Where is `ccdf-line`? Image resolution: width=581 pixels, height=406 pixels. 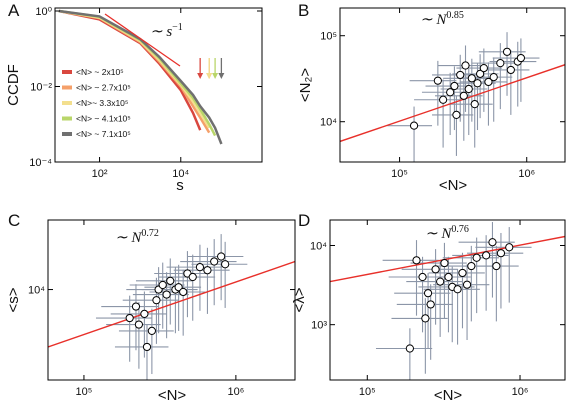 ccdf-line is located at coordinates (140, 77).